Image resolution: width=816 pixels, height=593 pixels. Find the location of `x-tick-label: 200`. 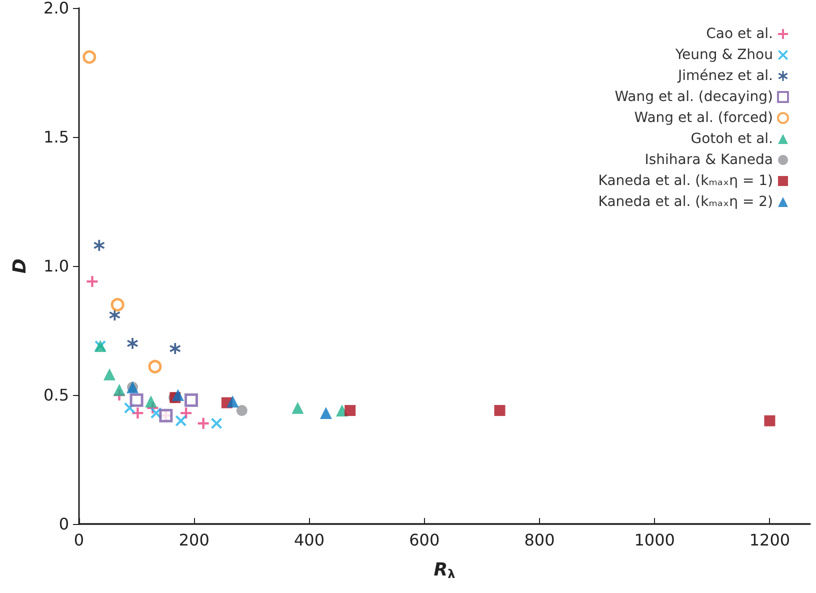

x-tick-label: 200 is located at coordinates (194, 540).